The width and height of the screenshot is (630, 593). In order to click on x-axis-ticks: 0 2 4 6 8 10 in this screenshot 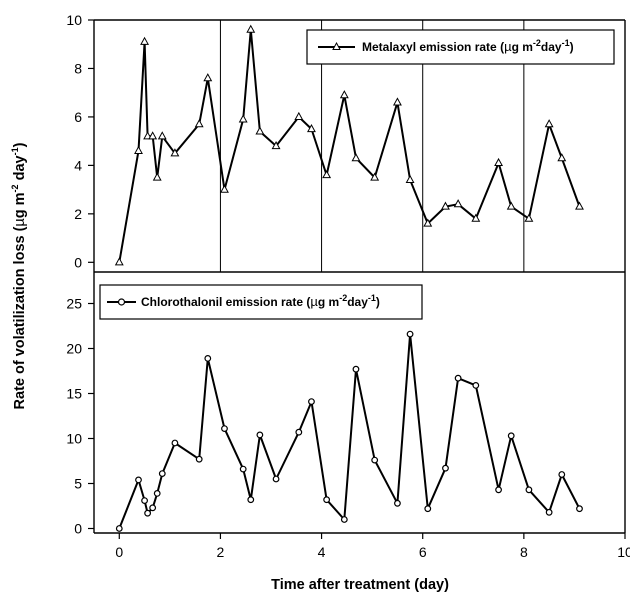, I will do `click(372, 546)`.